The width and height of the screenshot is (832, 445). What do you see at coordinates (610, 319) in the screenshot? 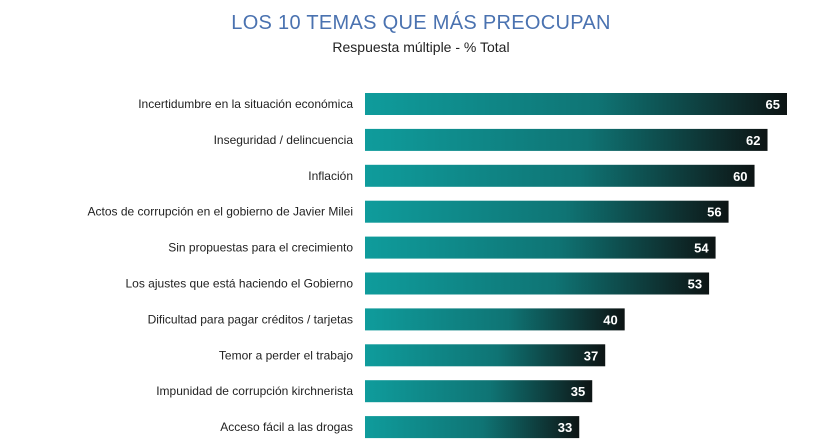
I see `value-label: 40` at bounding box center [610, 319].